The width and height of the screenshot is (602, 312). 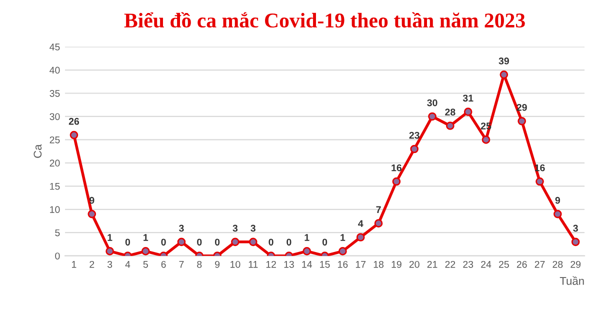 What do you see at coordinates (199, 264) in the screenshot?
I see `x-tick-label: 8` at bounding box center [199, 264].